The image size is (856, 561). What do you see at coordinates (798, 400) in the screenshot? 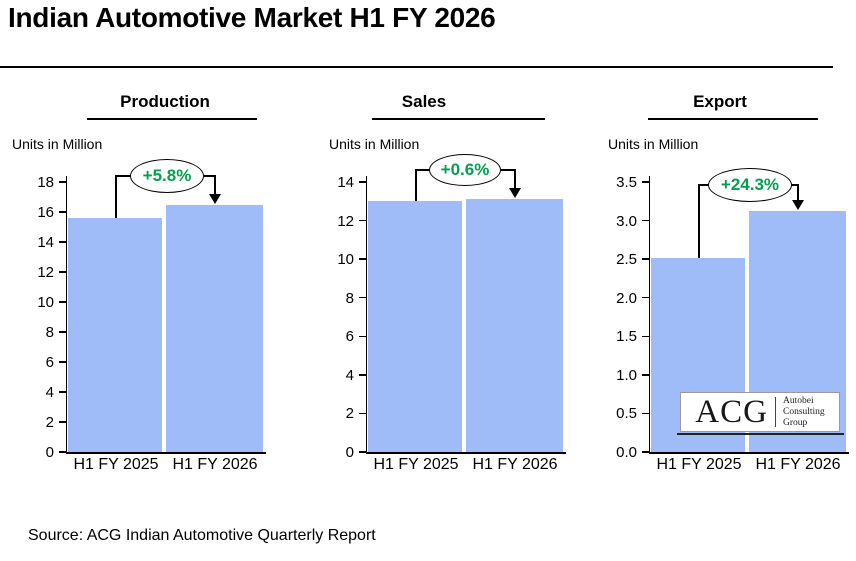
I see `acg-logo-line-1: Autobei` at bounding box center [798, 400].